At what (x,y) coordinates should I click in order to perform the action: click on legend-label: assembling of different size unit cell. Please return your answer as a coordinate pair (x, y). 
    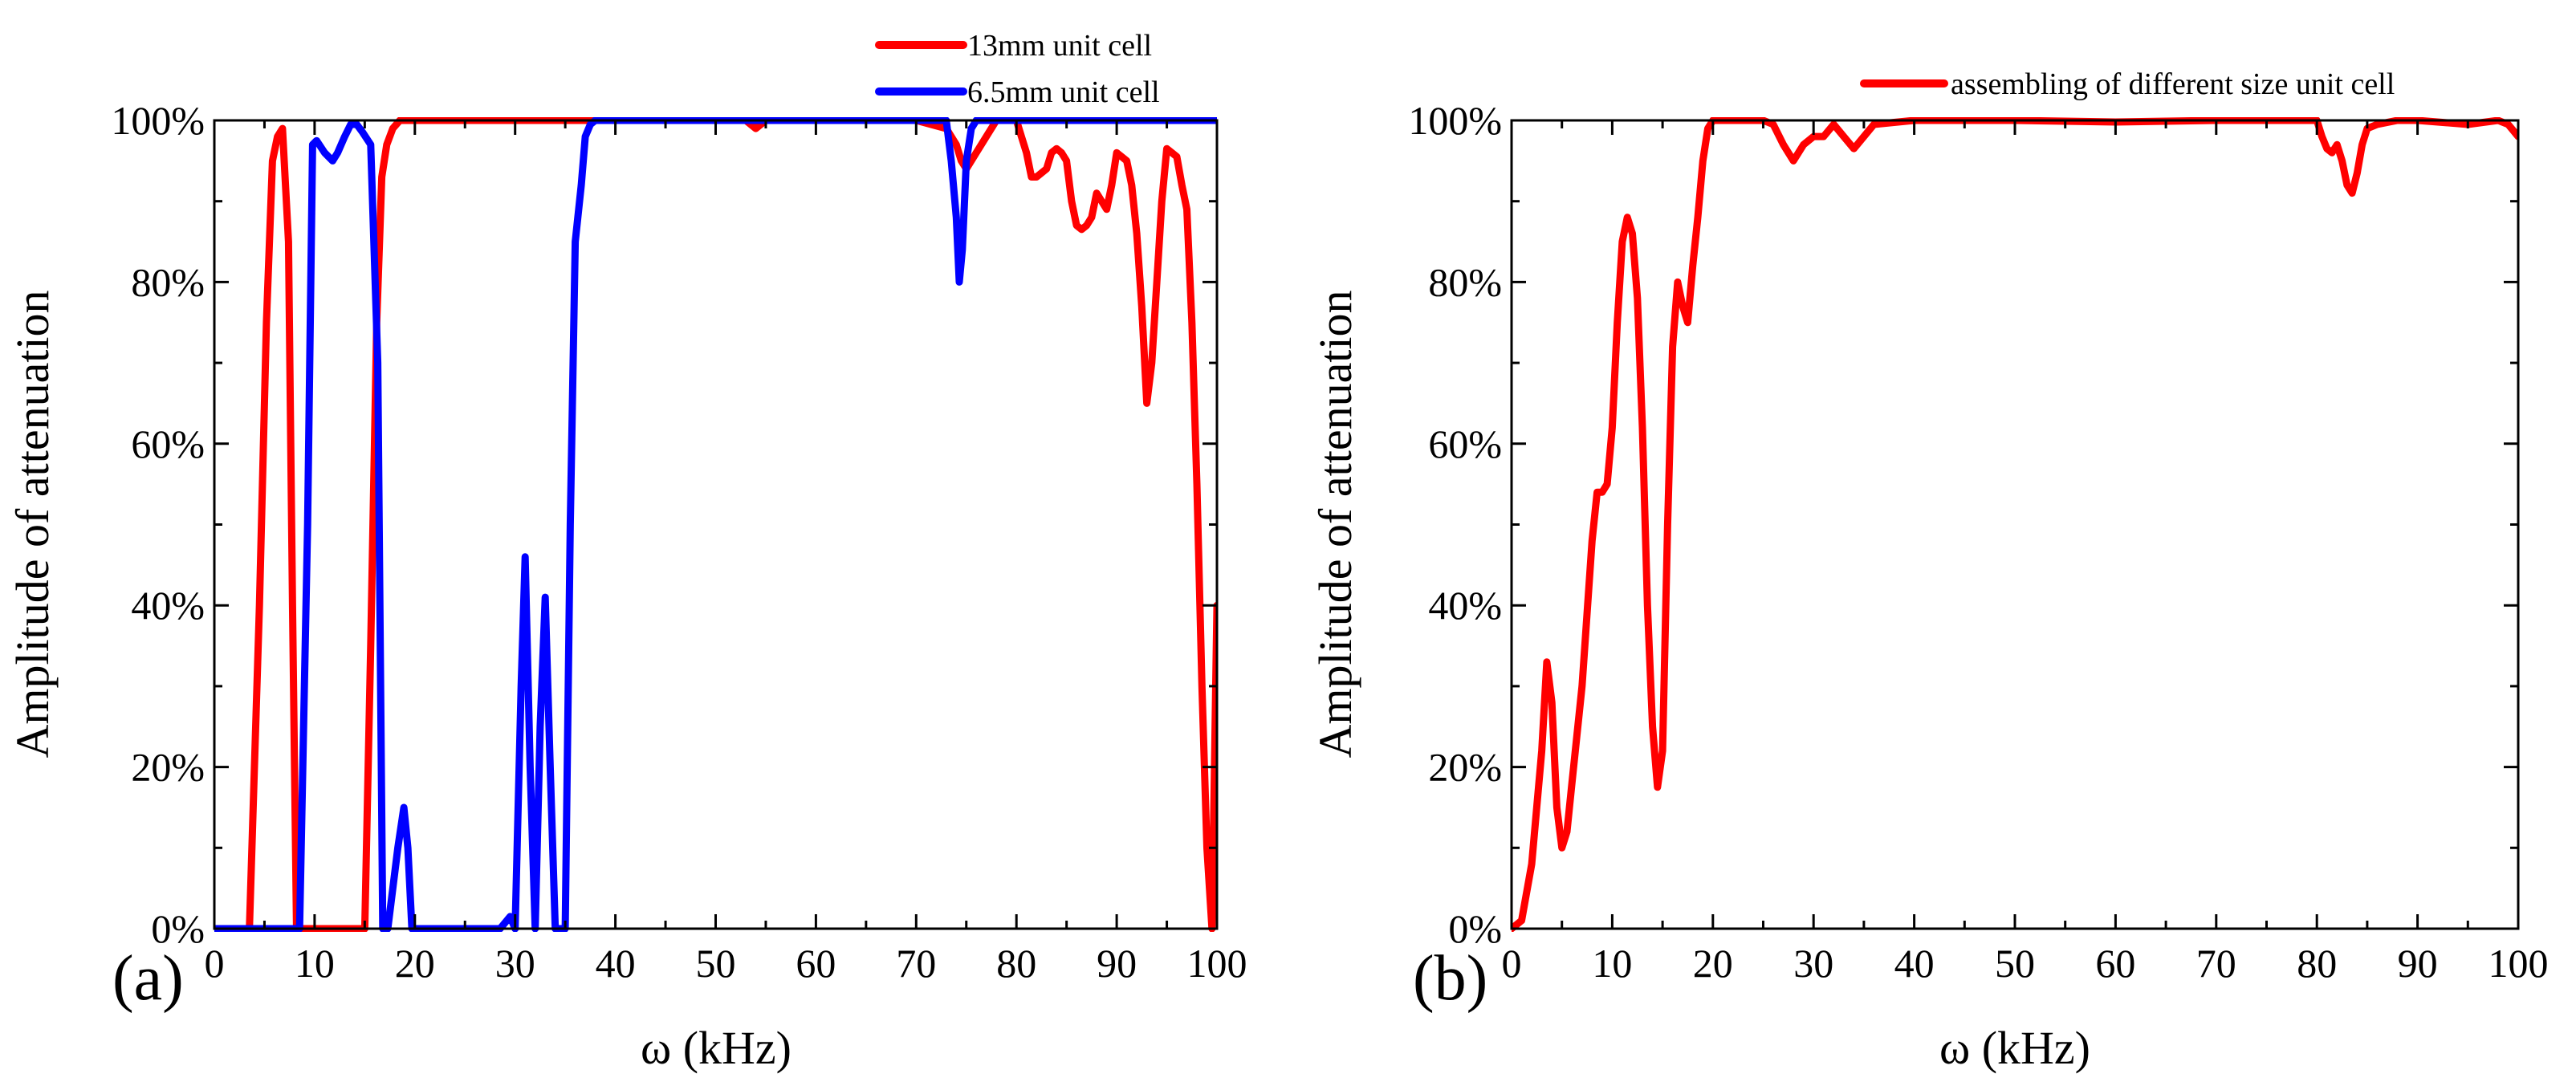
    Looking at the image, I should click on (2173, 84).